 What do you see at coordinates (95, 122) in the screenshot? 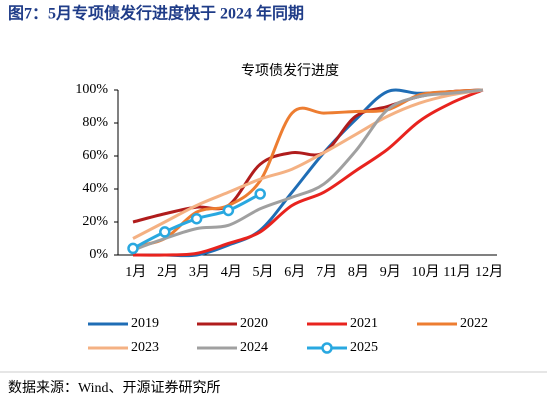
I see `y-tick-label: 80%` at bounding box center [95, 122].